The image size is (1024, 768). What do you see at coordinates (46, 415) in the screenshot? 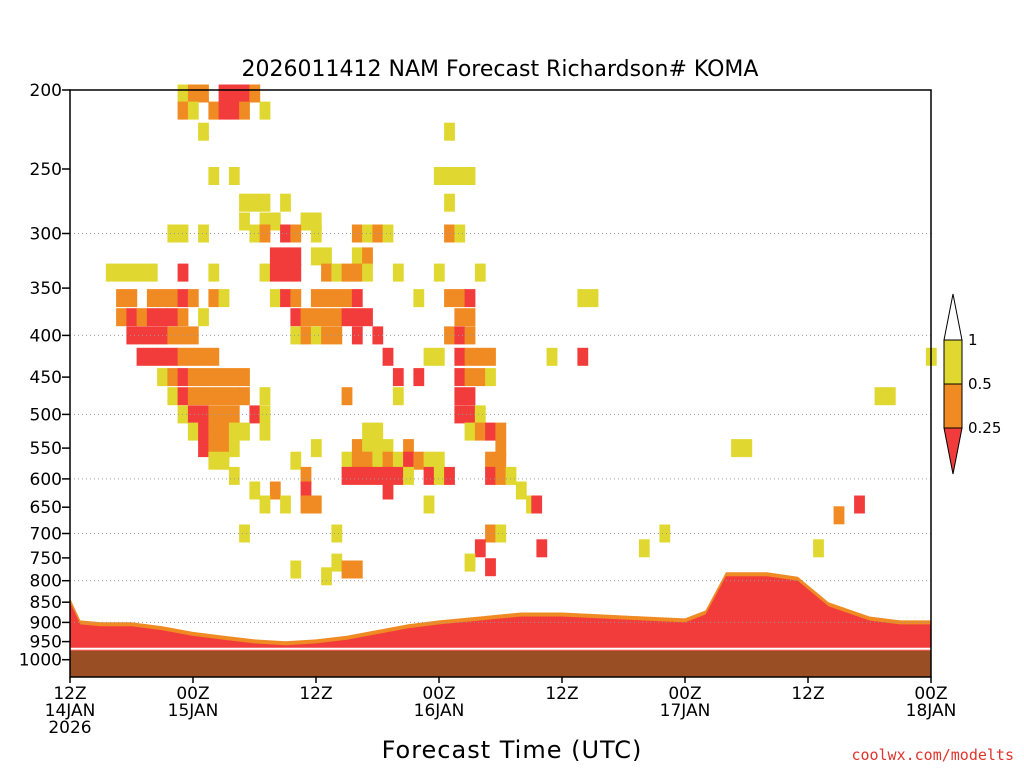
I see `y-tick-label: 500` at bounding box center [46, 415].